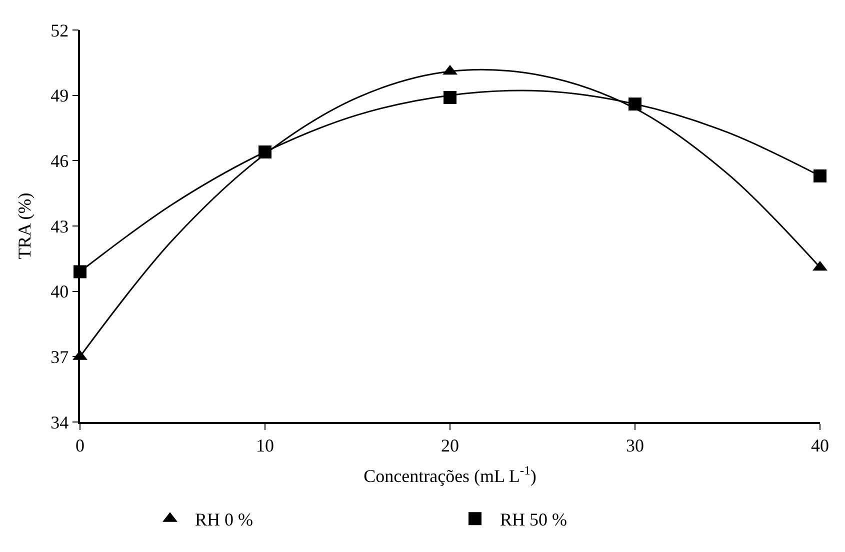  What do you see at coordinates (450, 445) in the screenshot?
I see `x-tick-label: 20` at bounding box center [450, 445].